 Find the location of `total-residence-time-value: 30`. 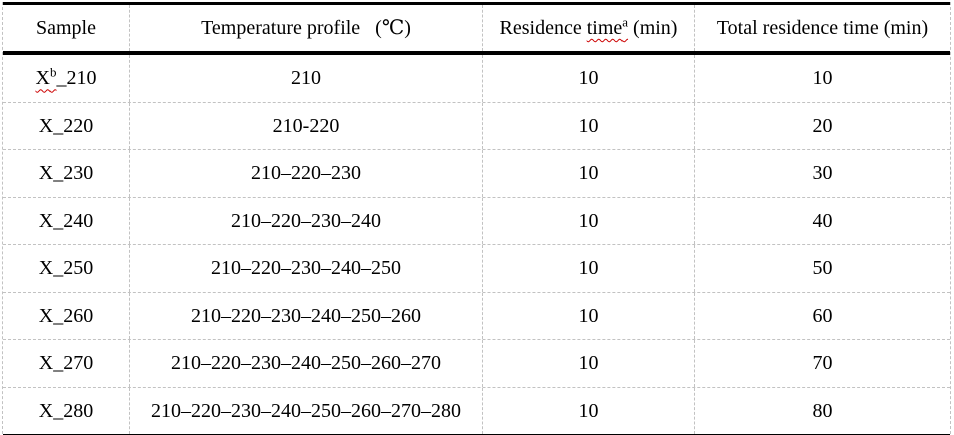

total-residence-time-value: 30 is located at coordinates (822, 173).